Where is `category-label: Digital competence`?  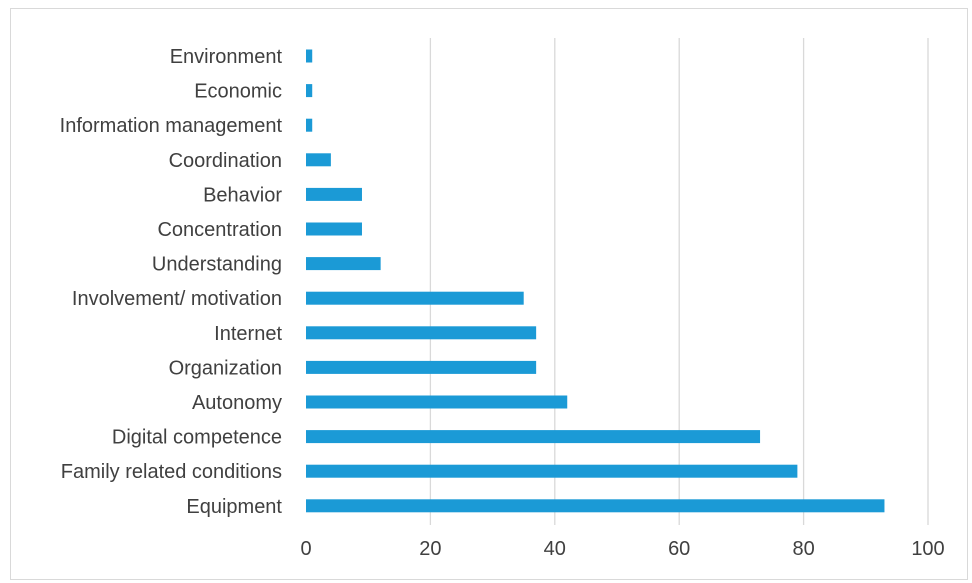
category-label: Digital competence is located at coordinates (197, 438).